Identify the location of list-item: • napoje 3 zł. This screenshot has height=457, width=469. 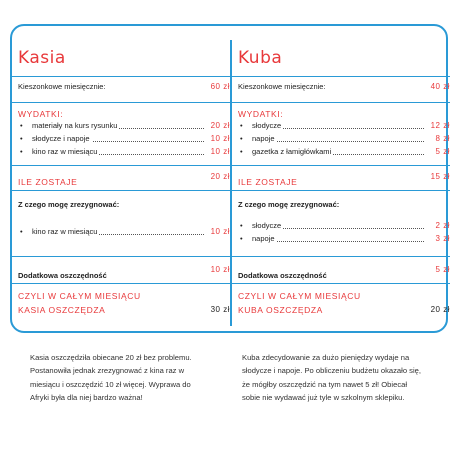
(345, 238).